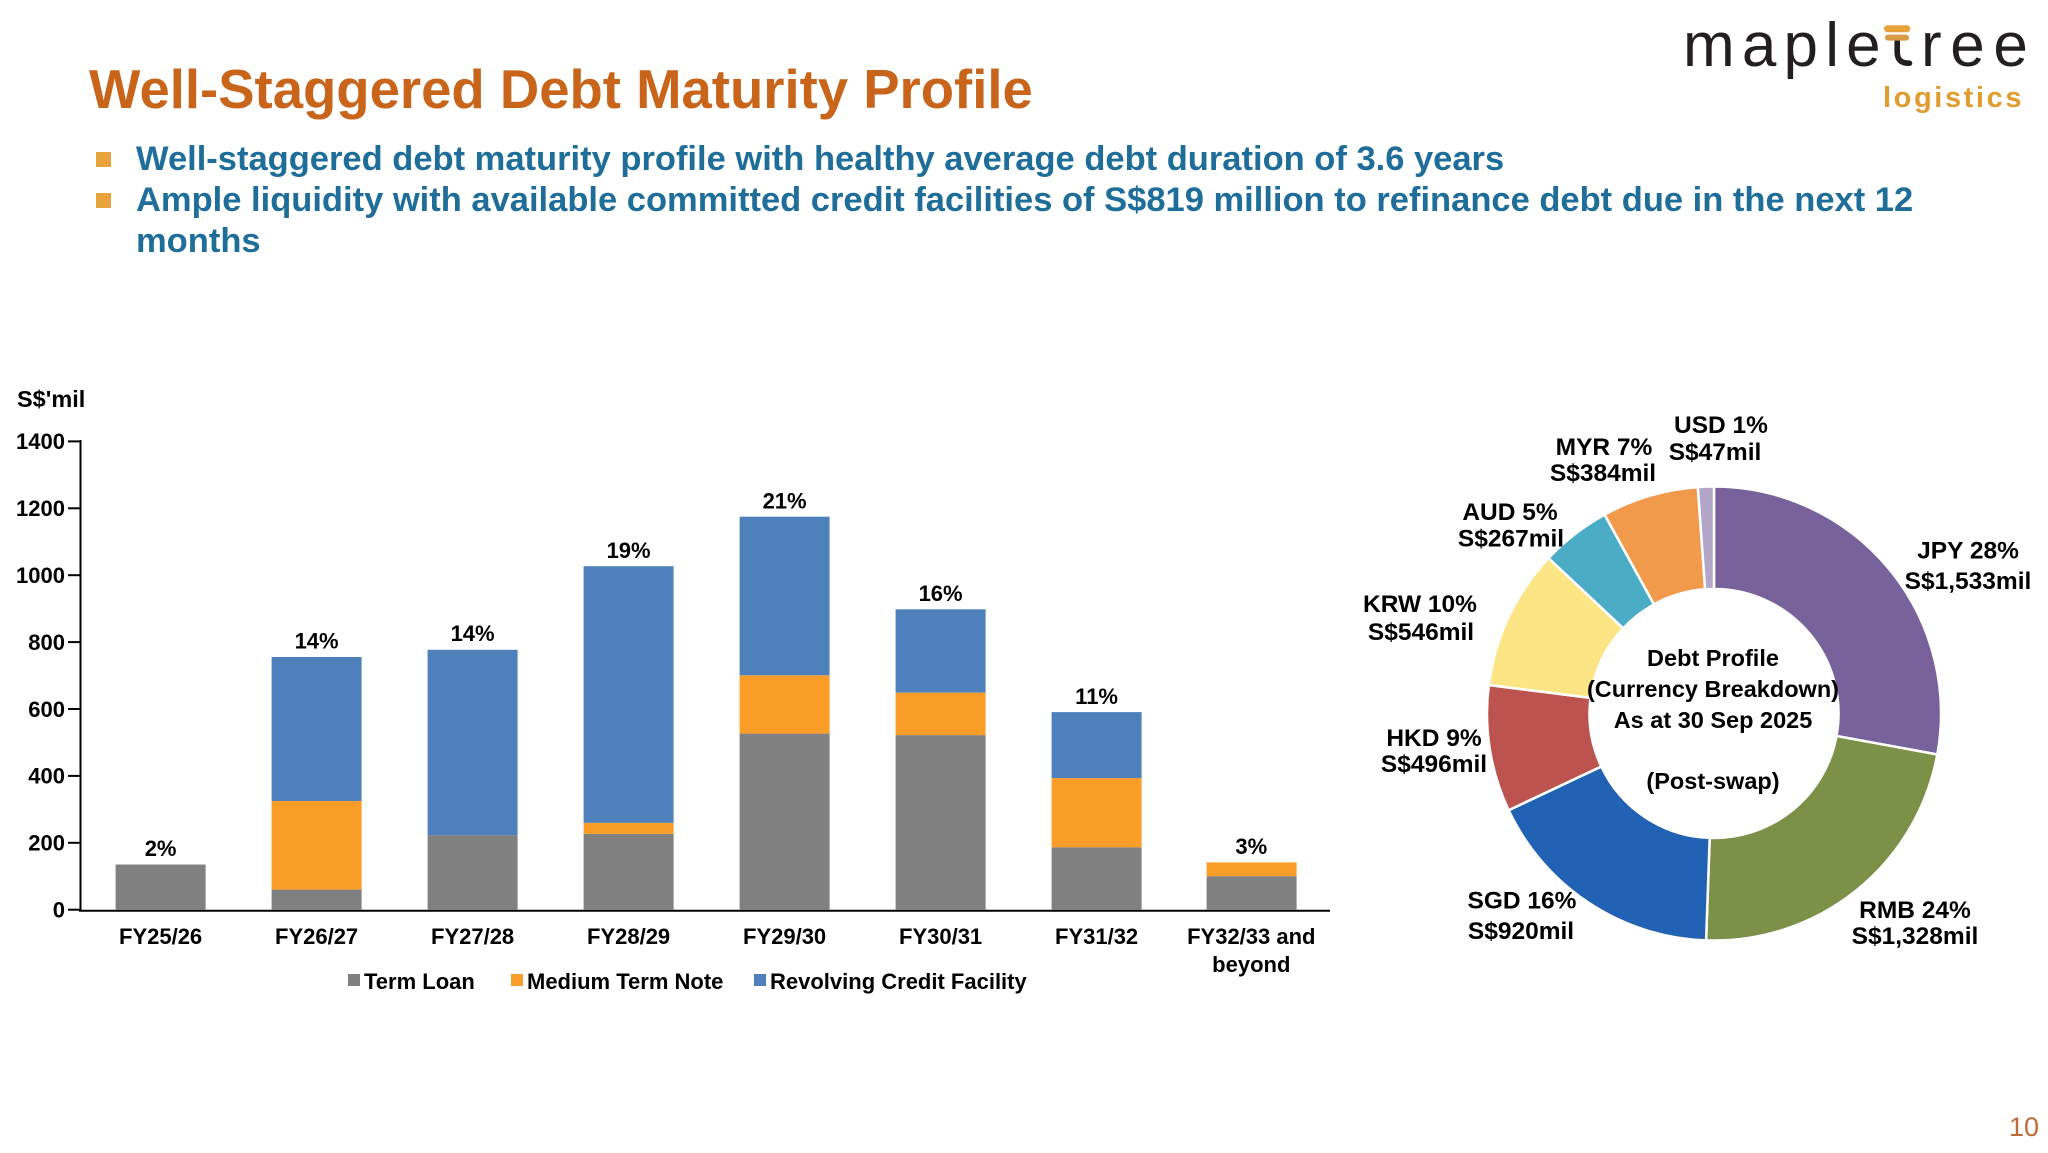  Describe the element at coordinates (1510, 512) in the screenshot. I see `svg-text: AUD 5%` at that location.